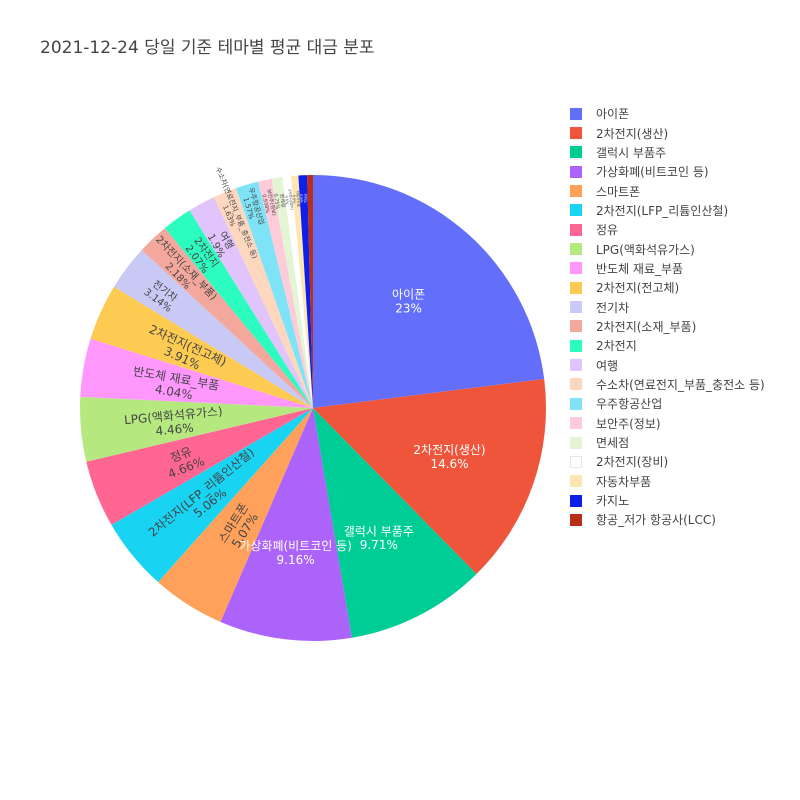  I want to click on slice-label: 카지노0.6%, so click(303, 198).